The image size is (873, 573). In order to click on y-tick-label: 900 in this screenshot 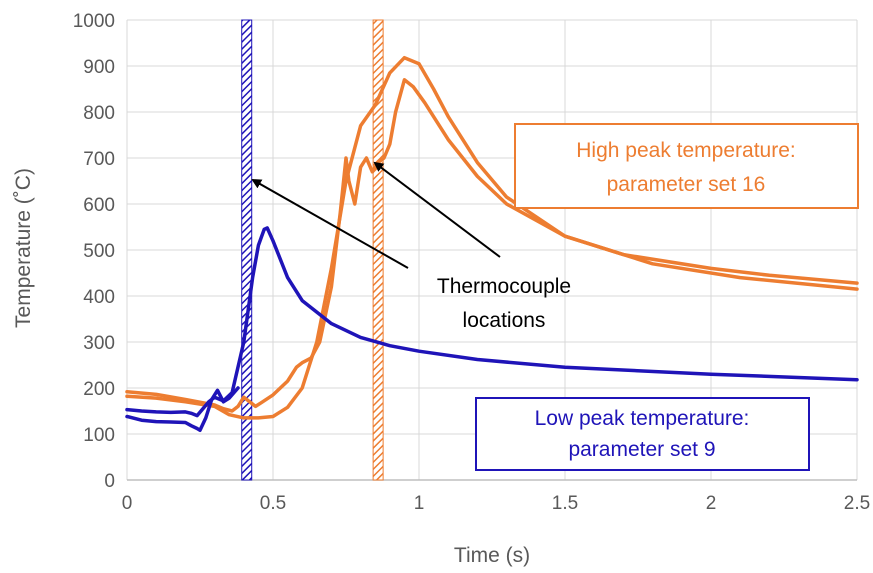, I will do `click(99, 67)`.